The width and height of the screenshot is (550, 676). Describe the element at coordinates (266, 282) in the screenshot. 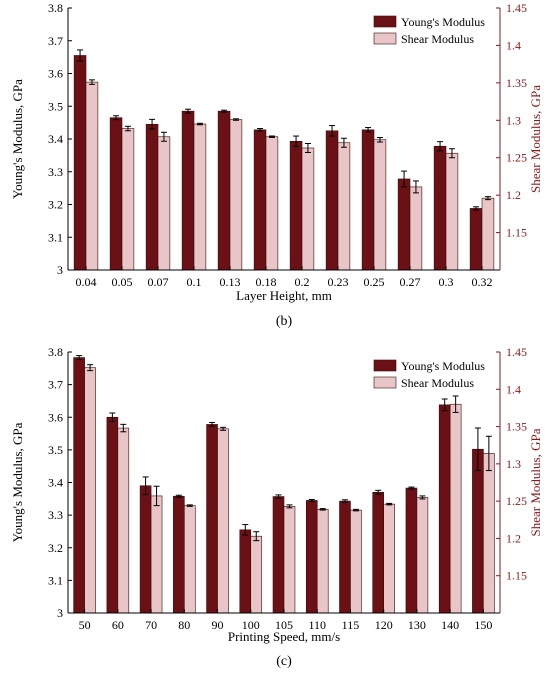

I see `x-tick-label: 0.18` at that location.